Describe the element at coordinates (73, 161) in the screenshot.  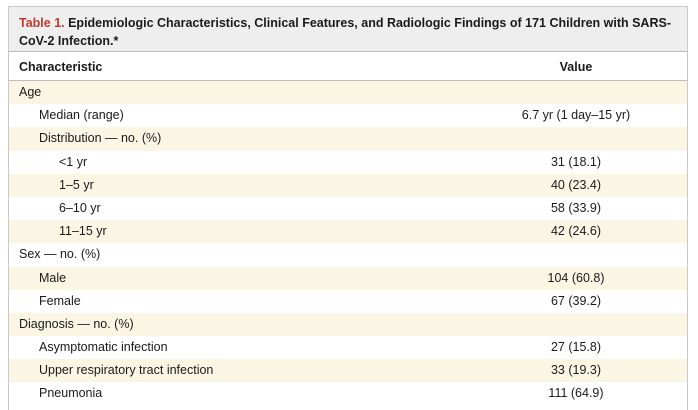
I see `row-label: <1 yr` at that location.